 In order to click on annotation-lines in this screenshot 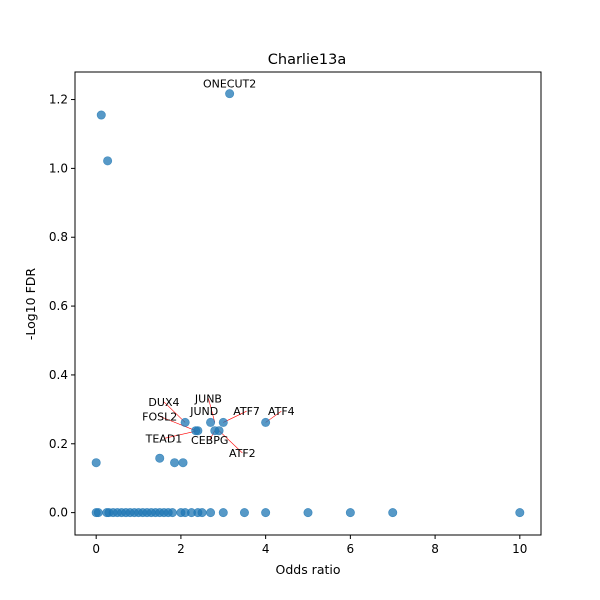, I will do `click(220, 426)`.